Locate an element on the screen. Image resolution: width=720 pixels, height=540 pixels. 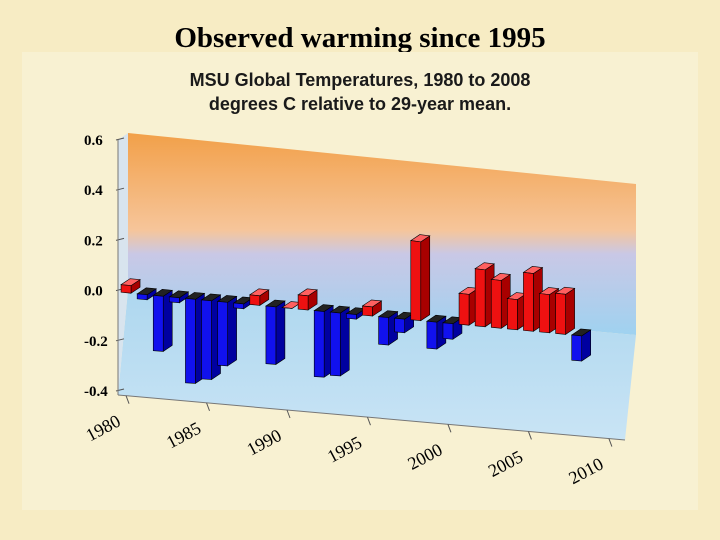
slide-title: Observed warming since 1995 is located at coordinates (360, 38).